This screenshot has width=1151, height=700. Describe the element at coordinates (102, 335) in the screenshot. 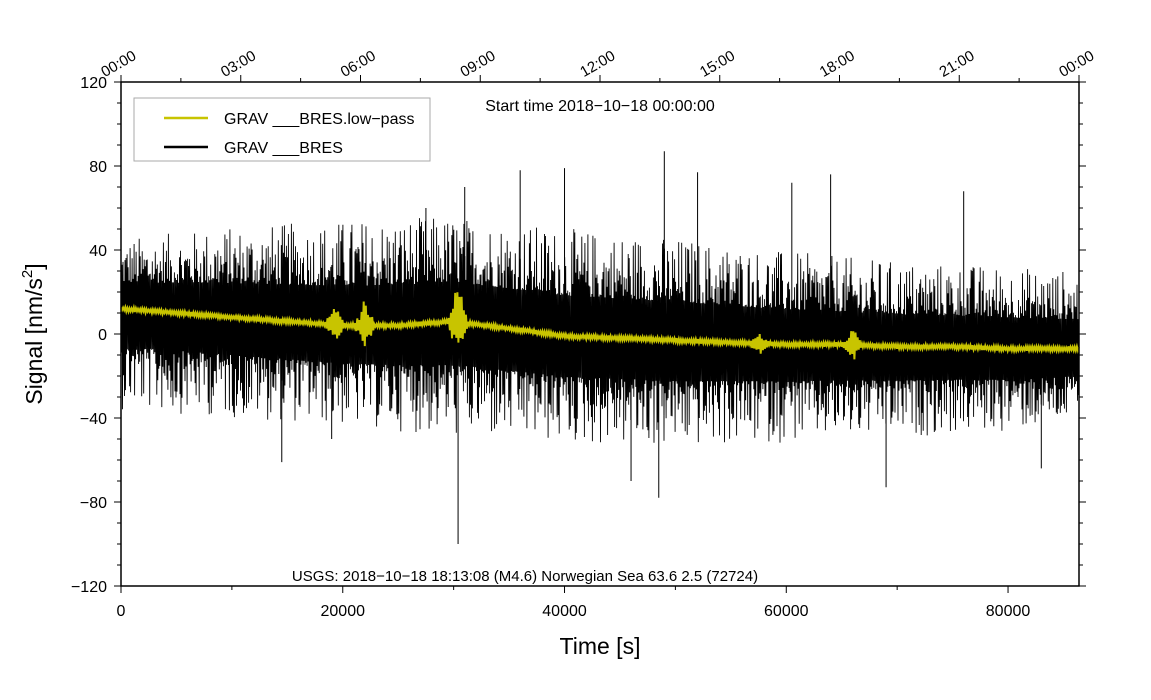

I see `y-tick-label: 0` at that location.